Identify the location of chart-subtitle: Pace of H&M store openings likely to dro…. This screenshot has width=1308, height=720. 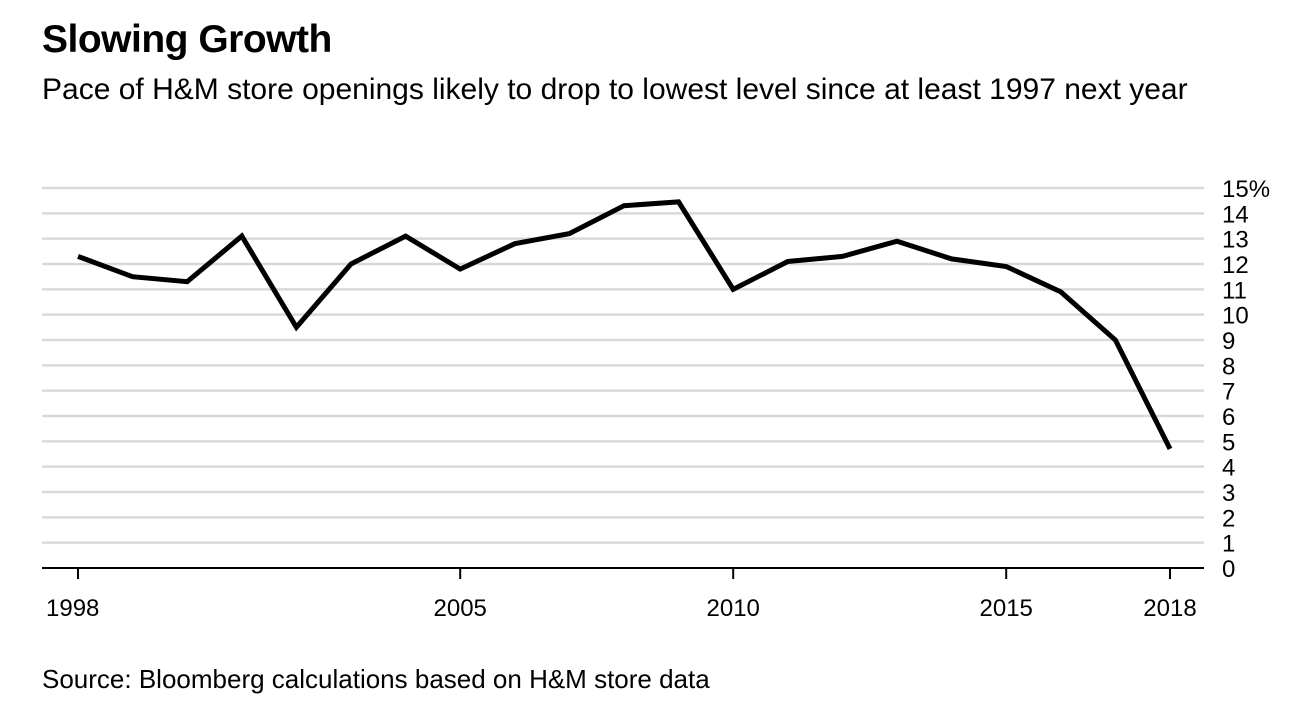
(615, 89).